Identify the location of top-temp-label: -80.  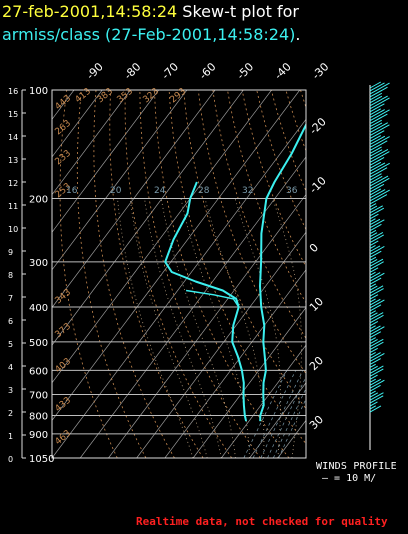
(133, 71).